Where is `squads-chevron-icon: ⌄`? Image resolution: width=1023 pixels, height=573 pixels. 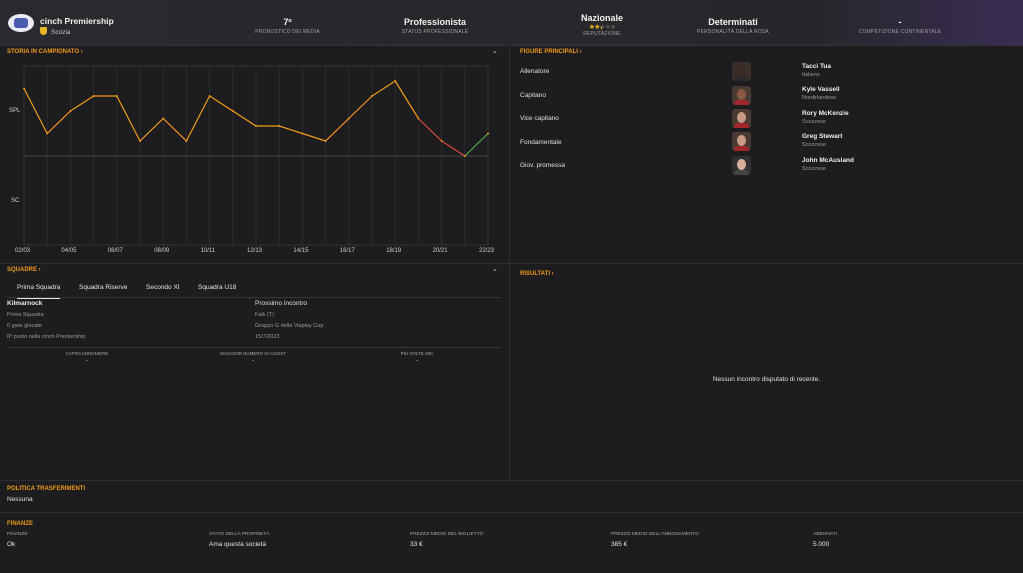 squads-chevron-icon: ⌄ is located at coordinates (495, 269).